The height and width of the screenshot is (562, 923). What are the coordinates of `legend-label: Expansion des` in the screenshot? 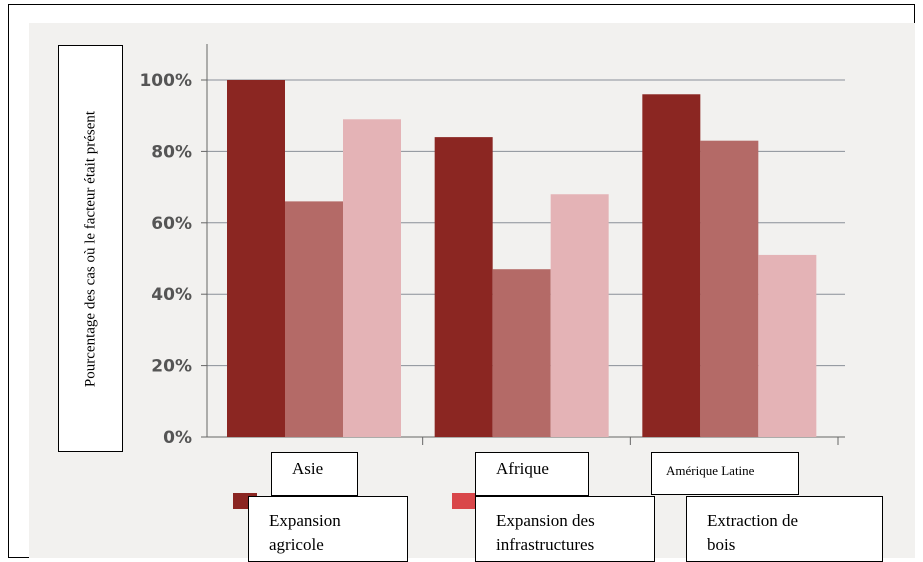 It's located at (545, 520).